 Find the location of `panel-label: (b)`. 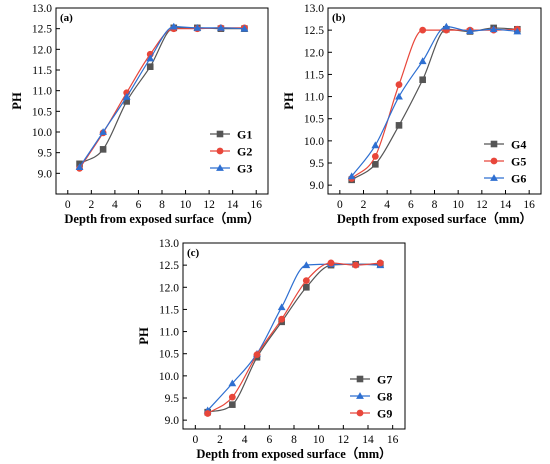

panel-label: (b) is located at coordinates (339, 18).